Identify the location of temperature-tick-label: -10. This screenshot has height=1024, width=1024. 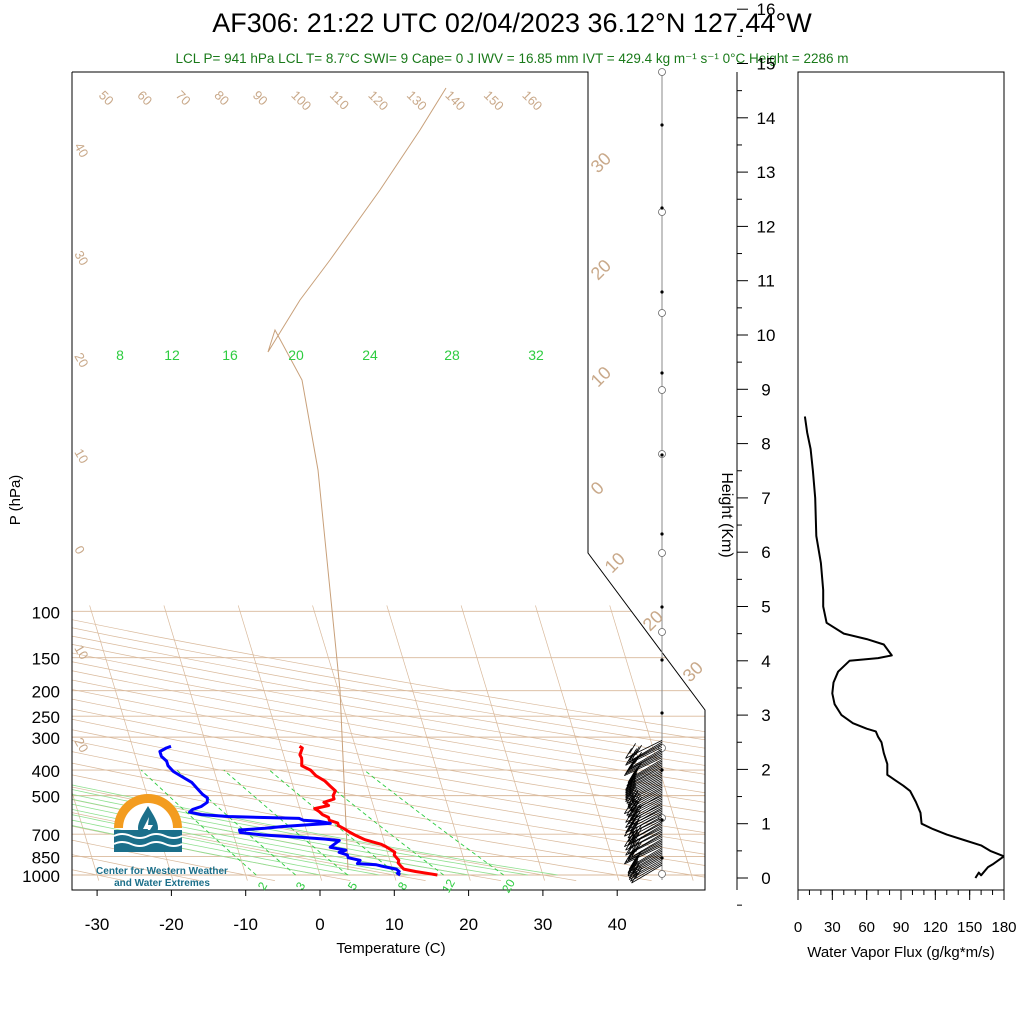
(245, 924).